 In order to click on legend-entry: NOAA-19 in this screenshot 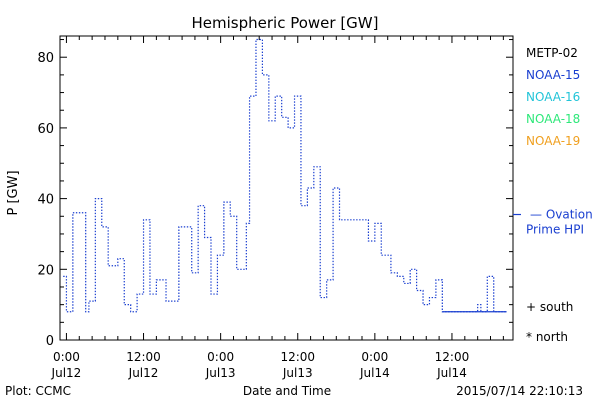, I will do `click(553, 141)`.